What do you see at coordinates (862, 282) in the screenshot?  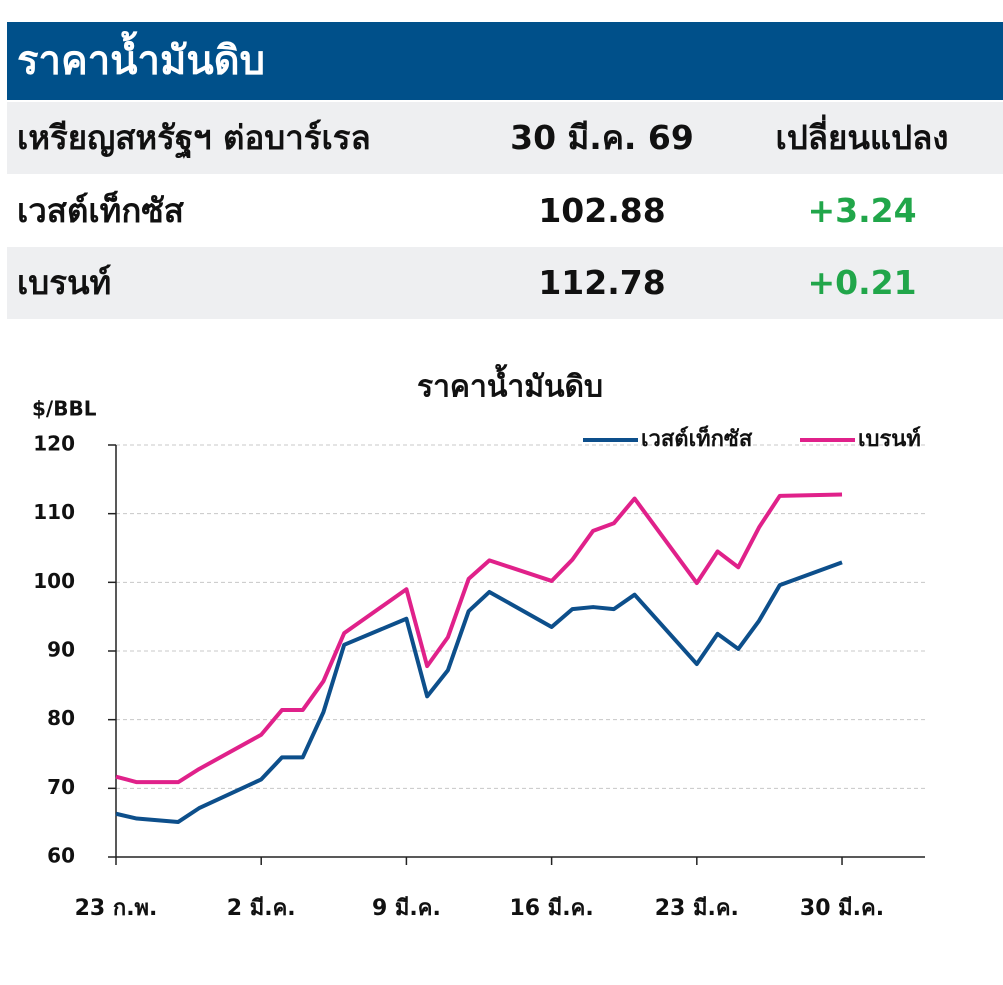 I see `cell: +0.21` at bounding box center [862, 282].